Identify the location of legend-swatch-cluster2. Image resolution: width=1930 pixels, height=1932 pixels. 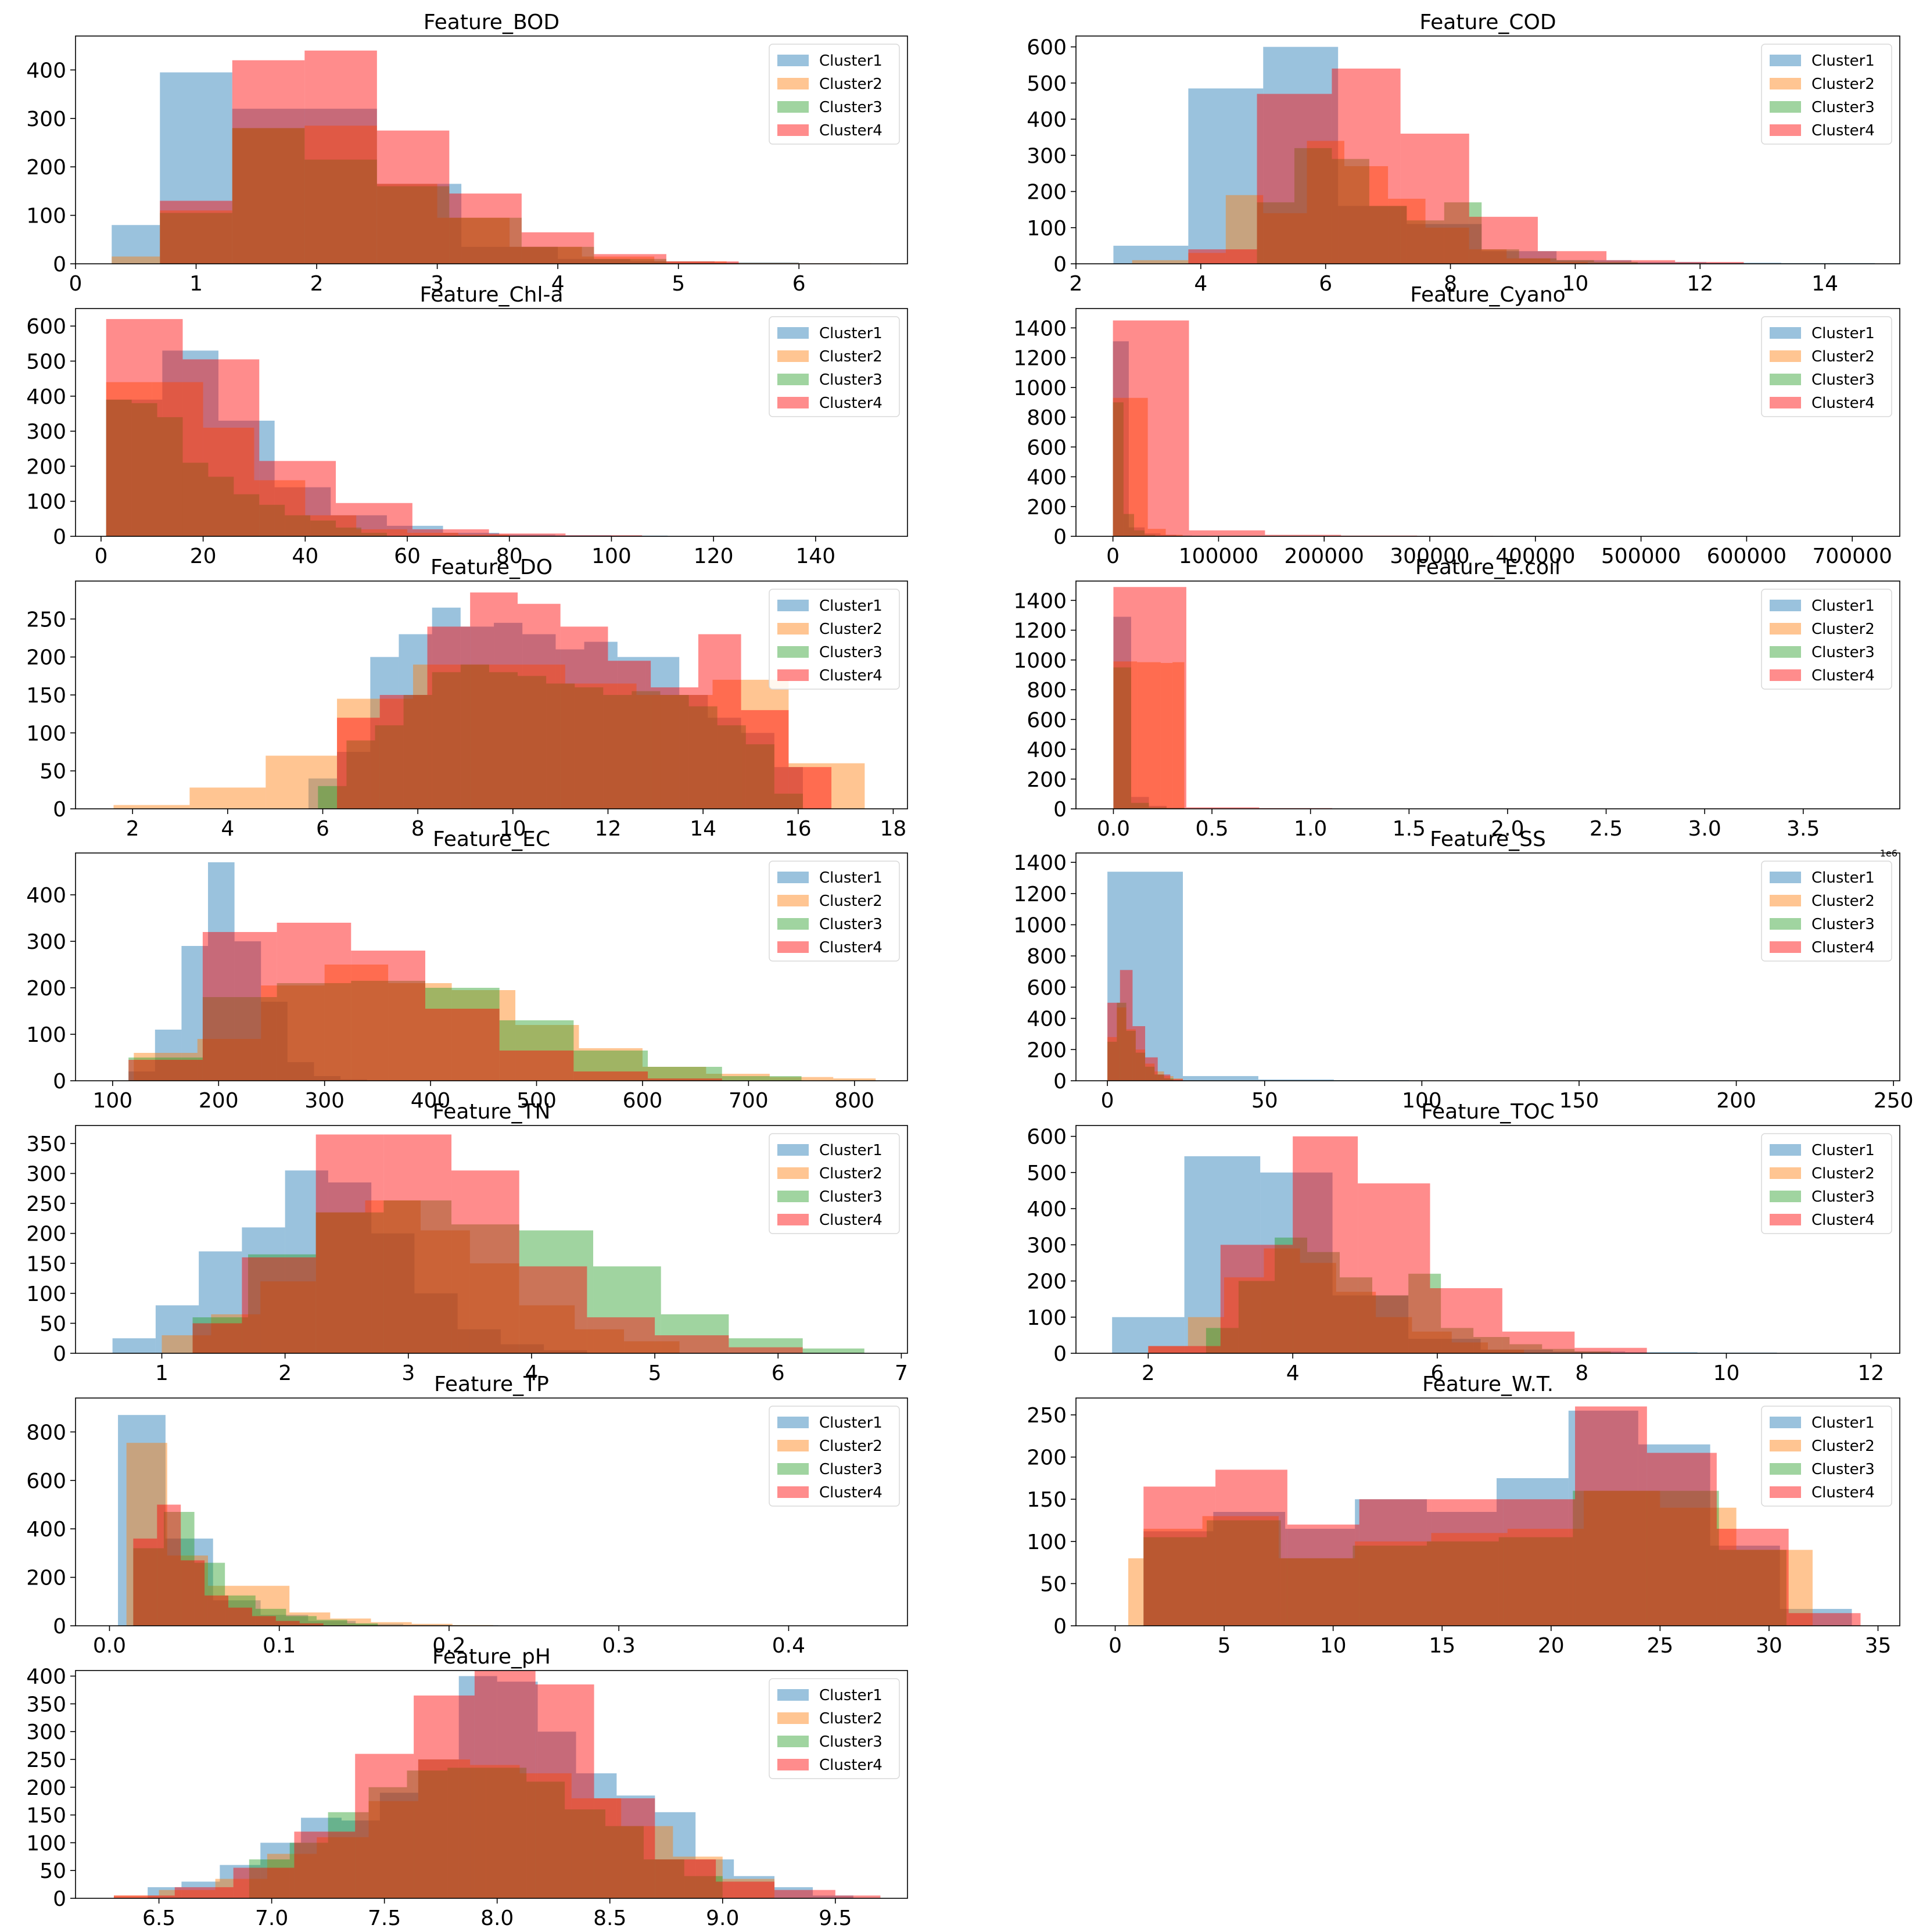
(1785, 1446).